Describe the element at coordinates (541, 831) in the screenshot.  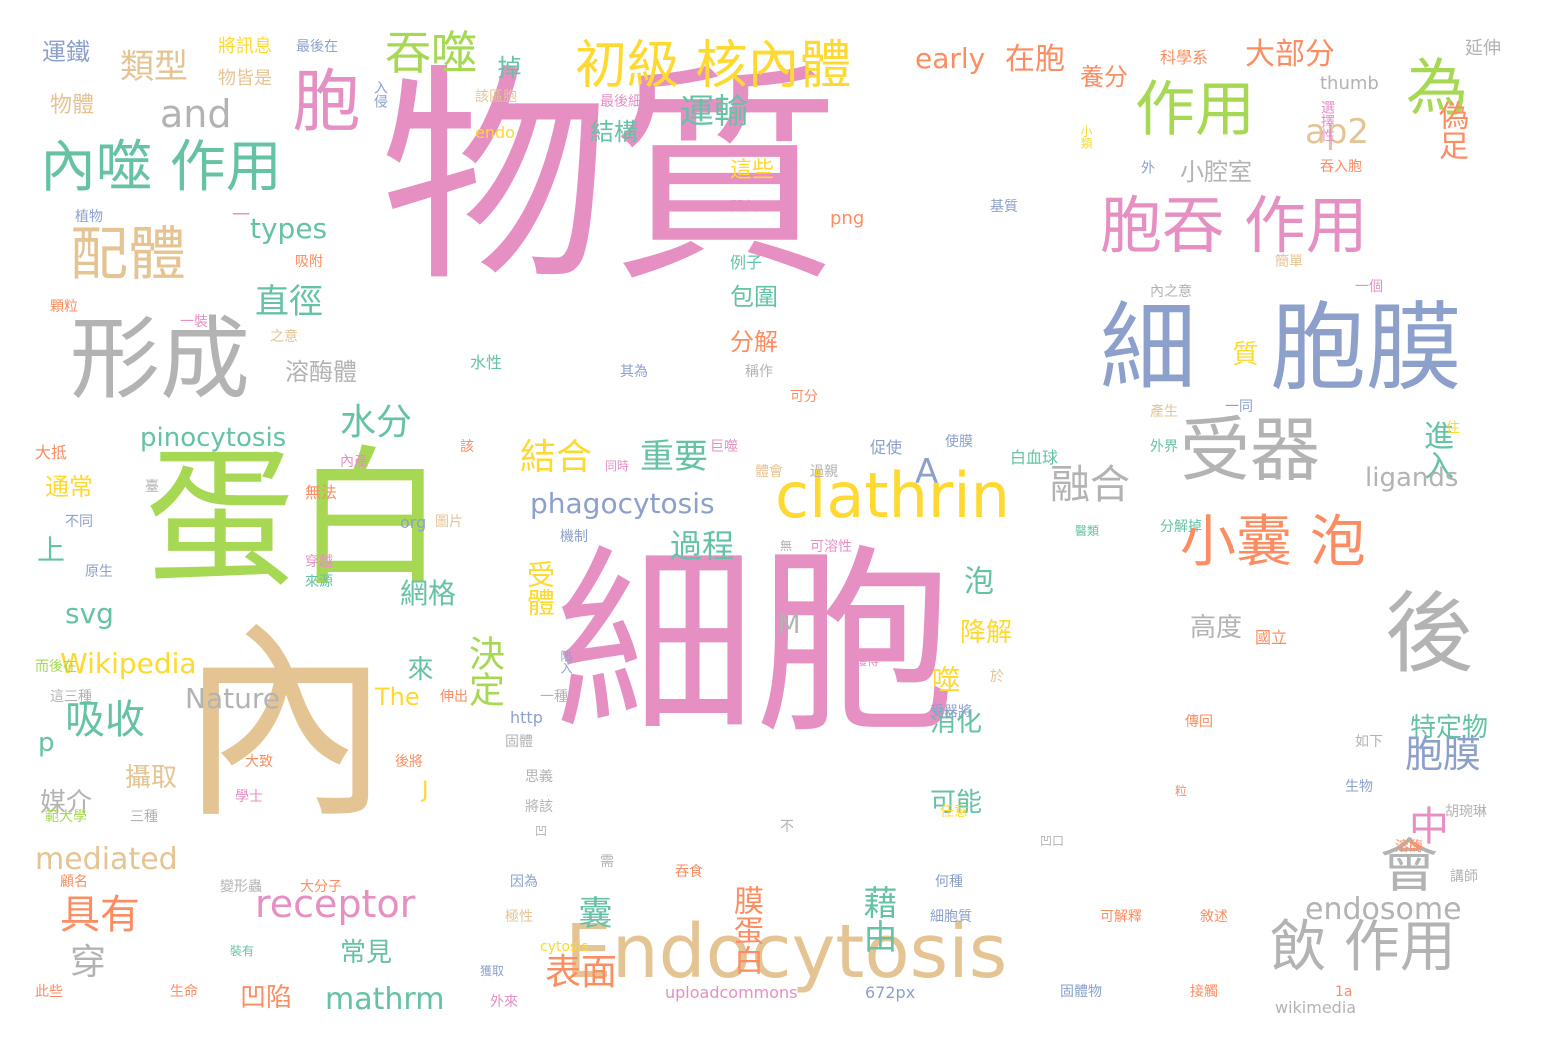
I see `cloud-word: 凹` at that location.